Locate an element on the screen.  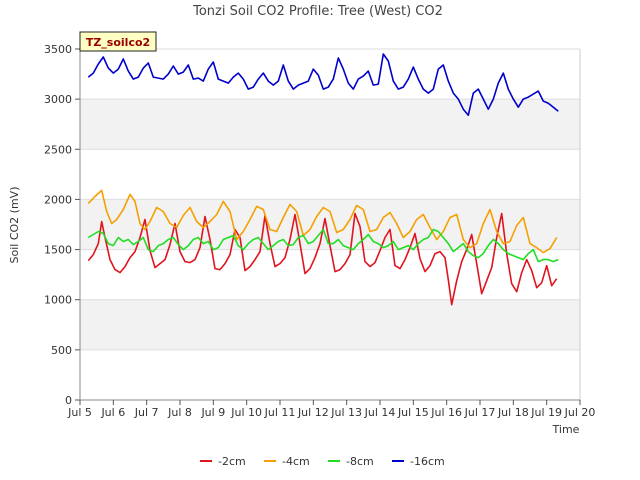
y-tick-label: 1500 is located at coordinates (58, 250).